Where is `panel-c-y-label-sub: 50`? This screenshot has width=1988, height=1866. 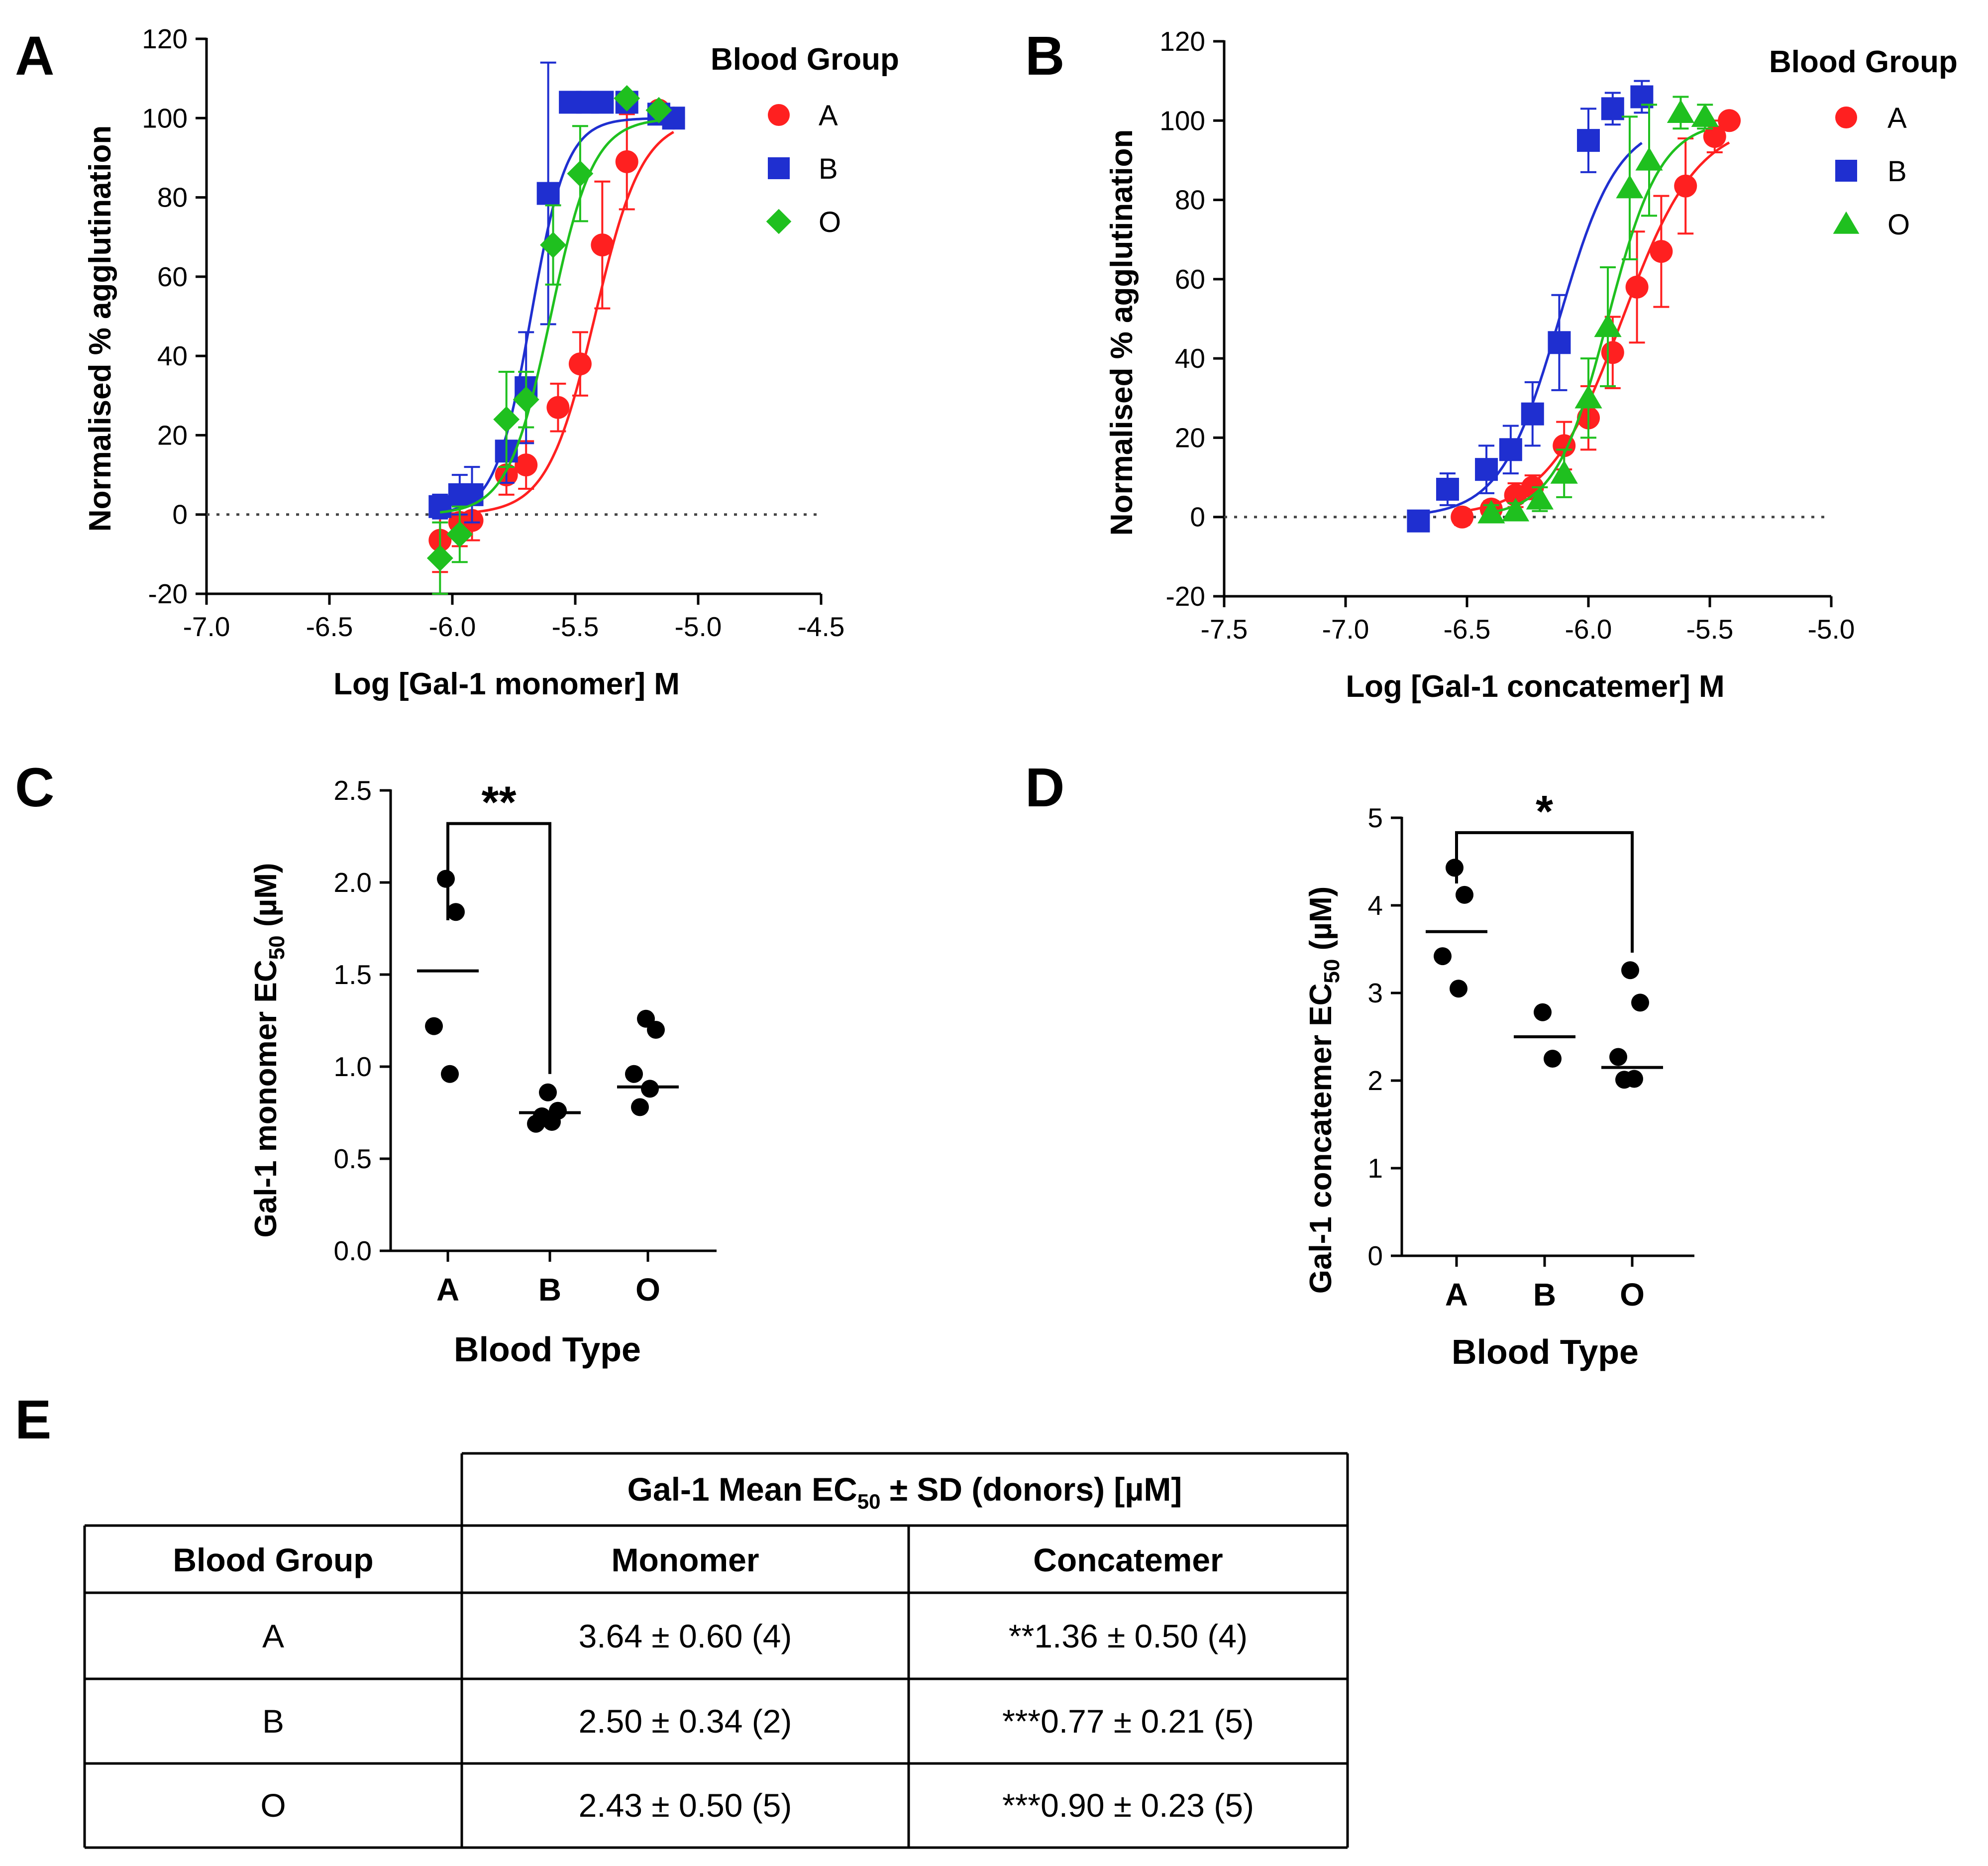
panel-c-y-label-sub: 50 is located at coordinates (277, 947).